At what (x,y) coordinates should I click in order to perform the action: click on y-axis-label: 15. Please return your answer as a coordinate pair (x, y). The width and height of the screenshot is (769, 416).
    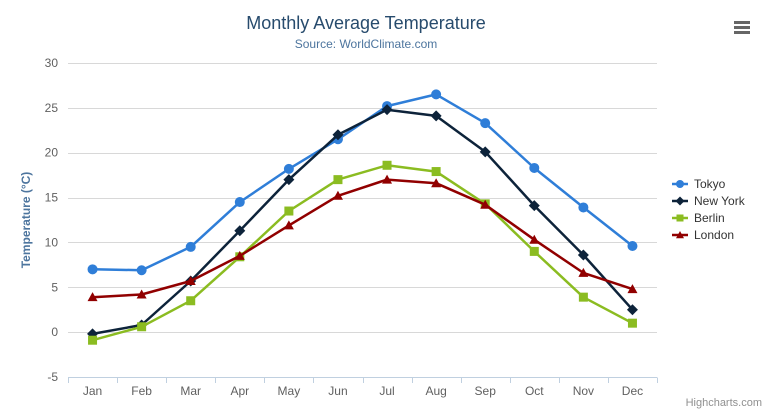
    Looking at the image, I should click on (52, 198).